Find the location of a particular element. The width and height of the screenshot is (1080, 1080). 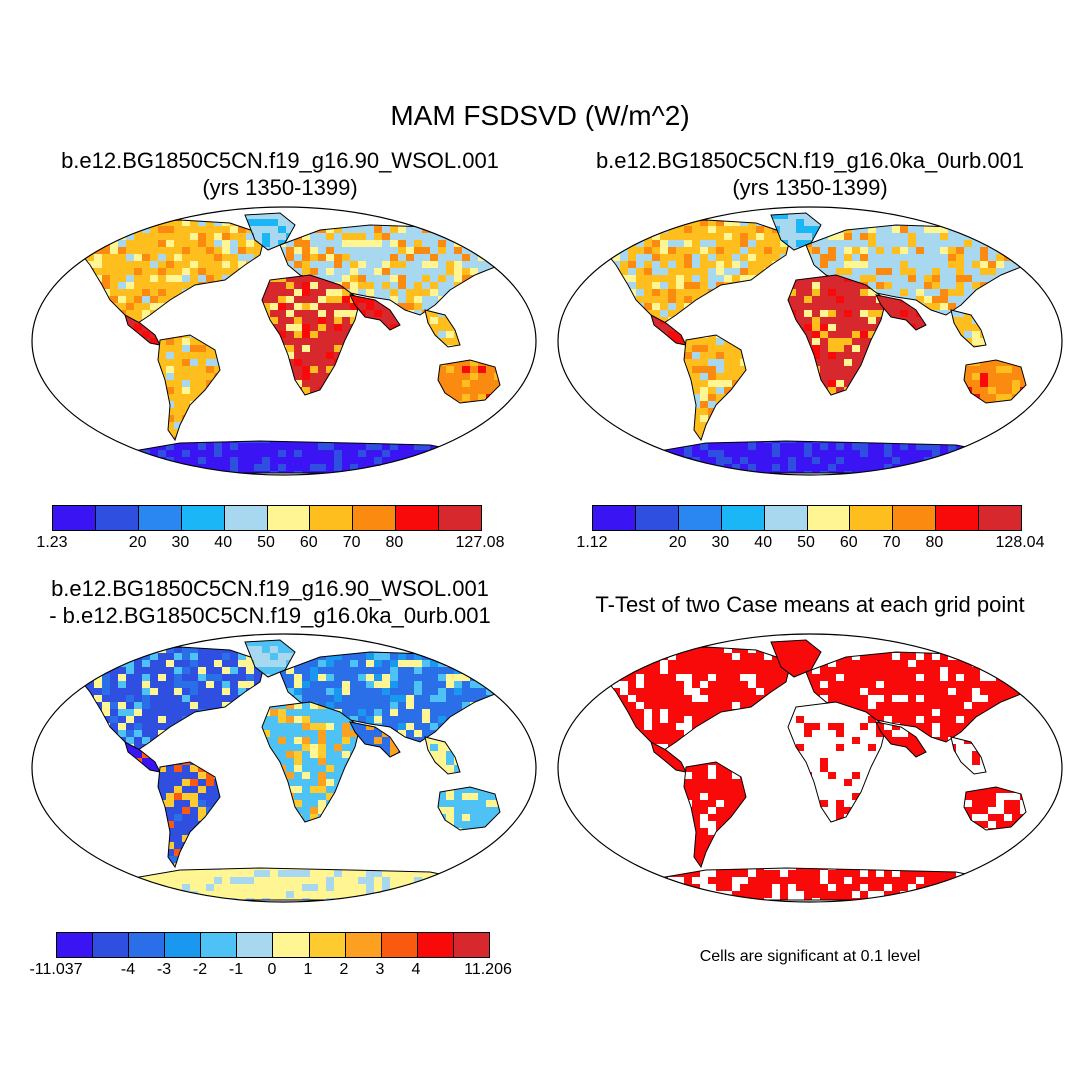

map-case1 is located at coordinates (284, 341).